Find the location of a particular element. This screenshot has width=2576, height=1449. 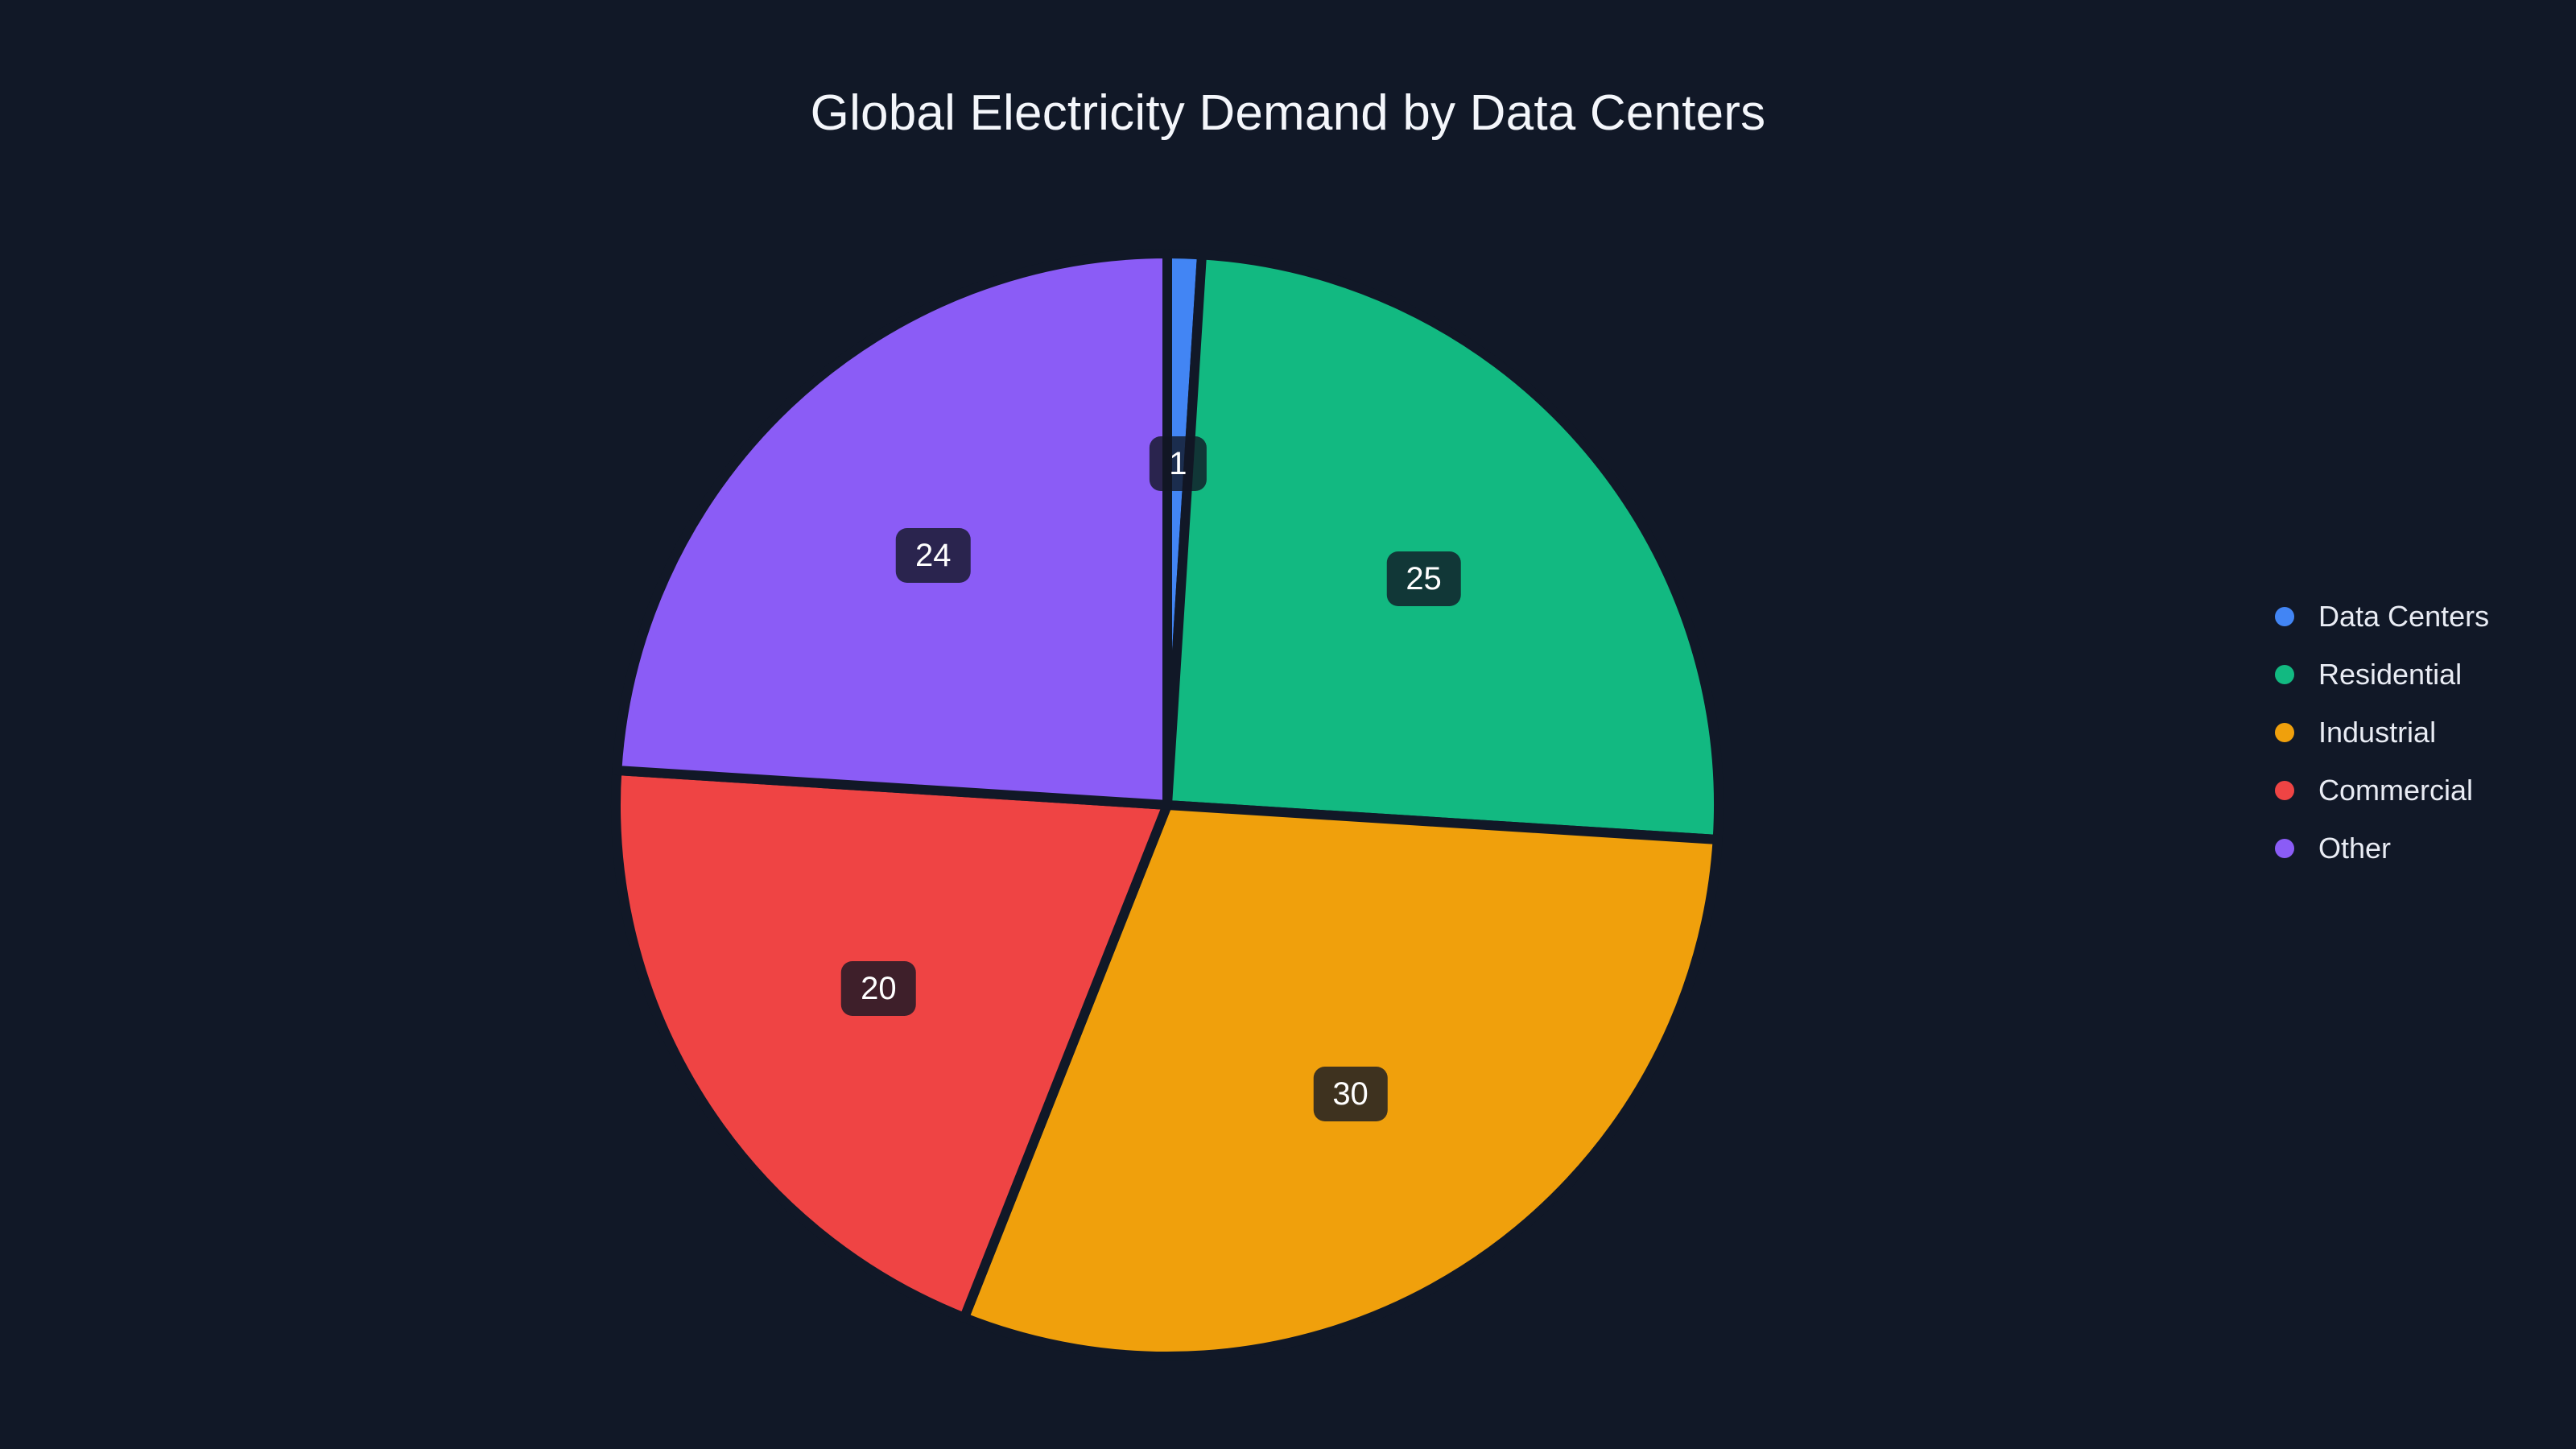

legend-item-label: Data Centers is located at coordinates (2404, 616).